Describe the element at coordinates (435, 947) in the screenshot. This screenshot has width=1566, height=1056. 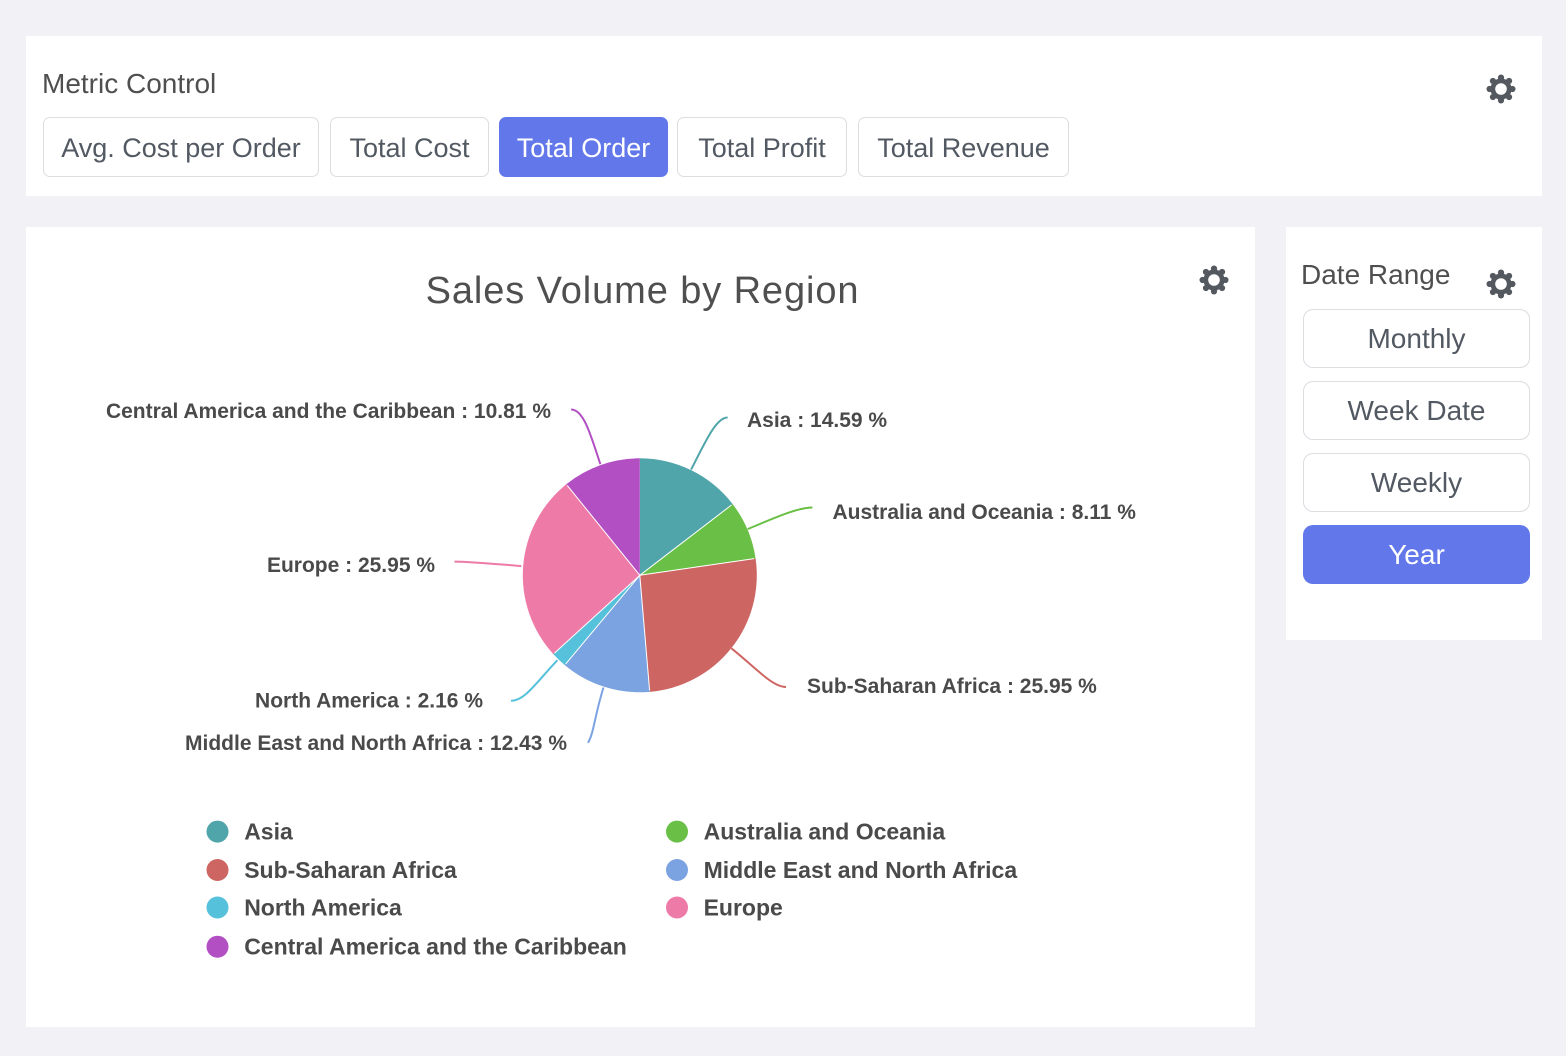
I see `svg-text:Central America and the Caribb: Central America and the Caribbean` at that location.